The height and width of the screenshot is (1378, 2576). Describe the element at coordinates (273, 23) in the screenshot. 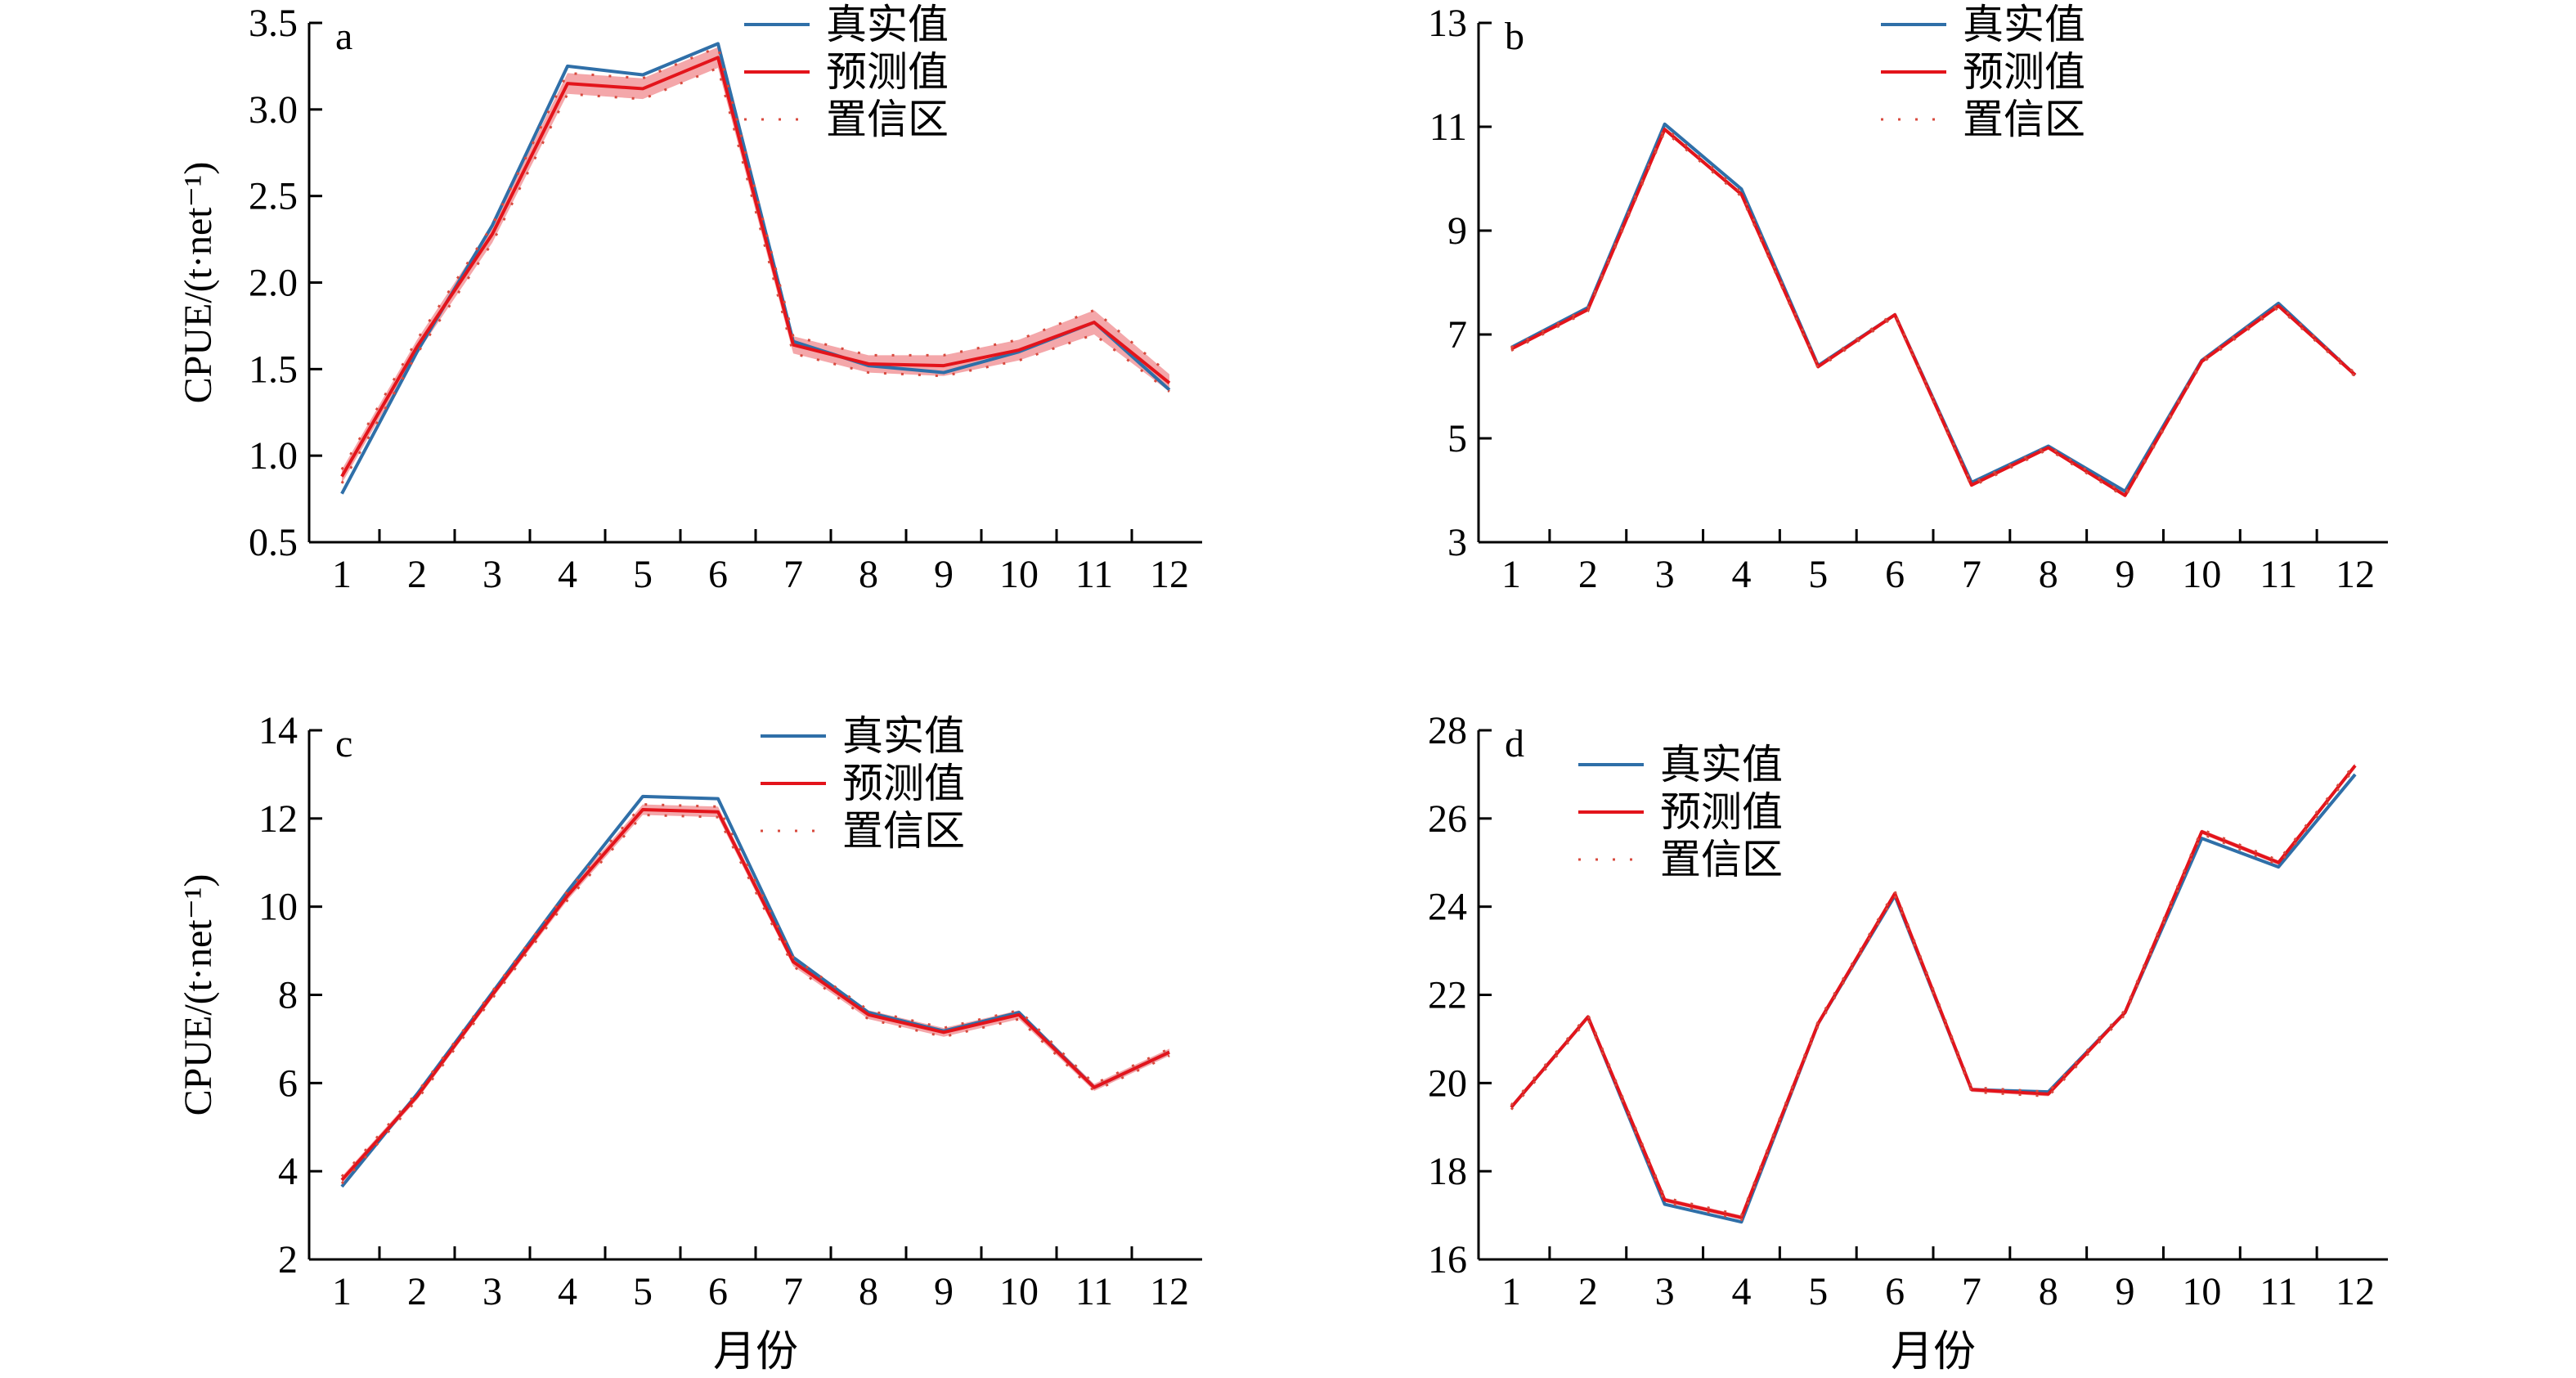

I see `y-tick-label: 3.5` at that location.